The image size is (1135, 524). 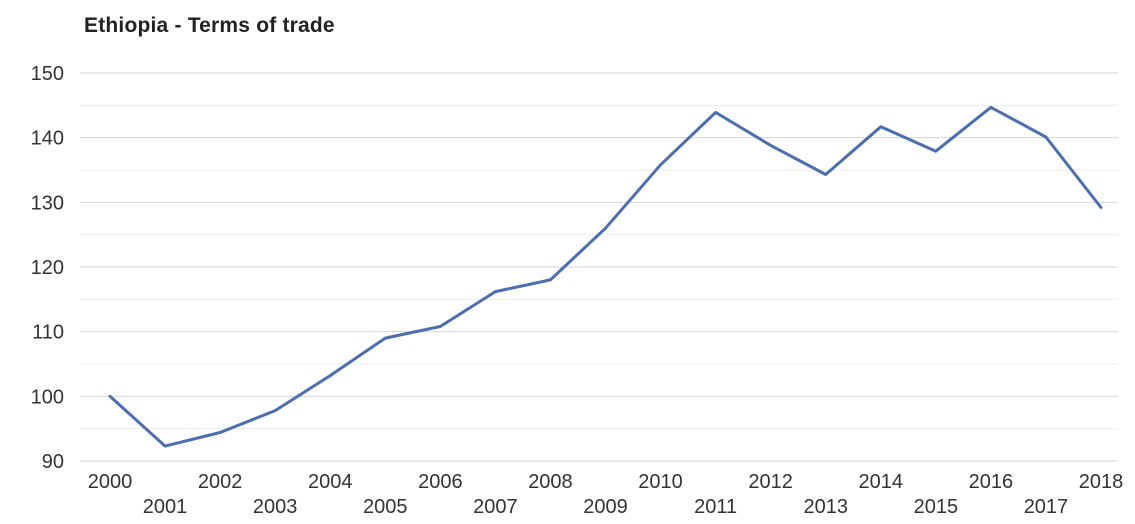 What do you see at coordinates (209, 25) in the screenshot?
I see `chart-title: Ethiopia - Terms of trade` at bounding box center [209, 25].